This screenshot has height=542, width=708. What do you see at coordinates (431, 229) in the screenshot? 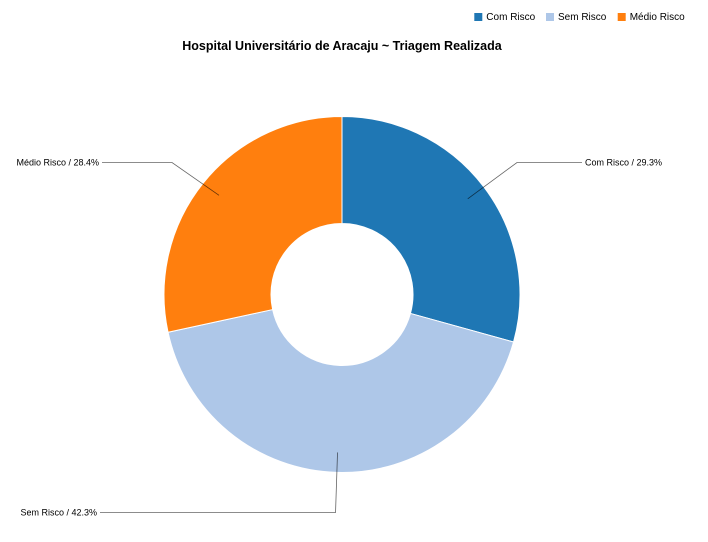
I see `slice-com-risco` at bounding box center [431, 229].